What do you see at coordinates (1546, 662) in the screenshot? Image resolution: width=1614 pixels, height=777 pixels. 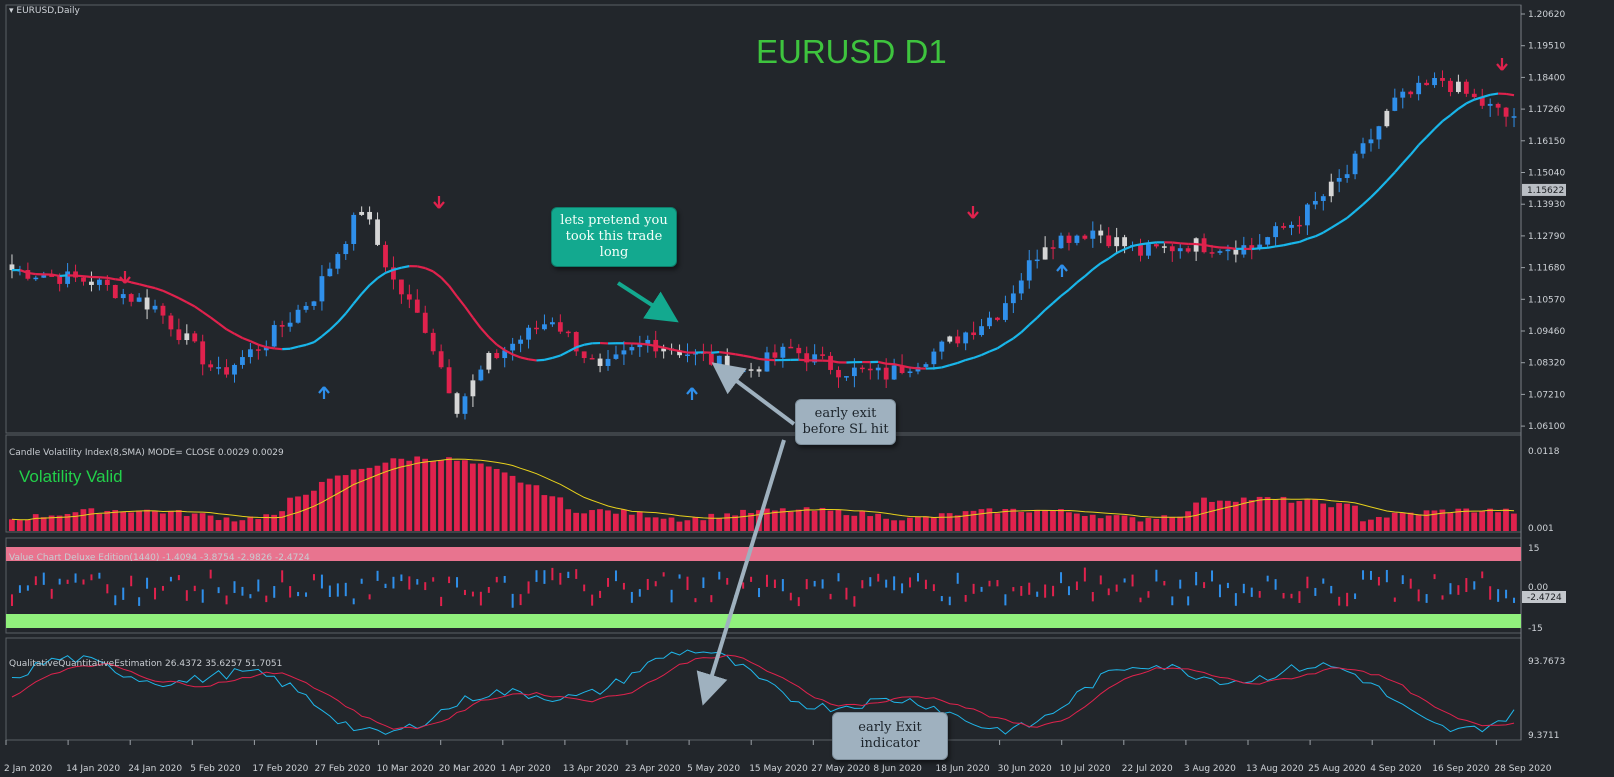 I see `qqe-axis-top: 93.7673` at bounding box center [1546, 662].